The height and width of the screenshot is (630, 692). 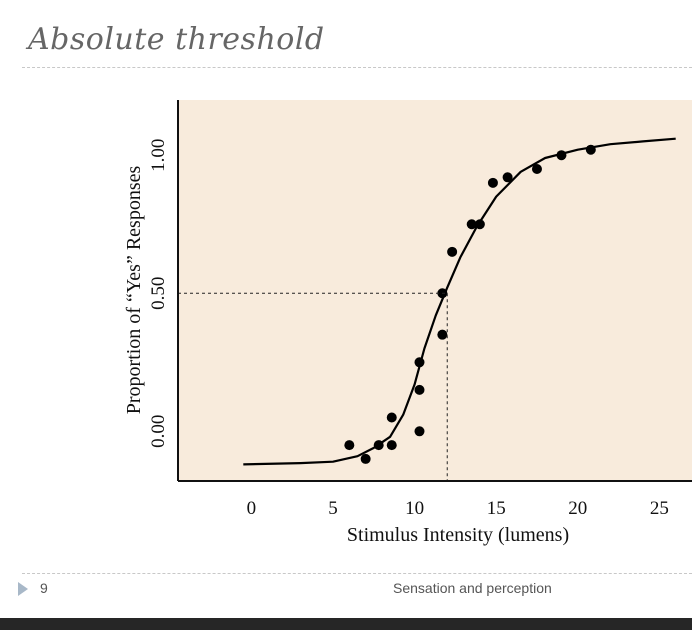 I want to click on x-tick-label: 25, so click(x=659, y=508).